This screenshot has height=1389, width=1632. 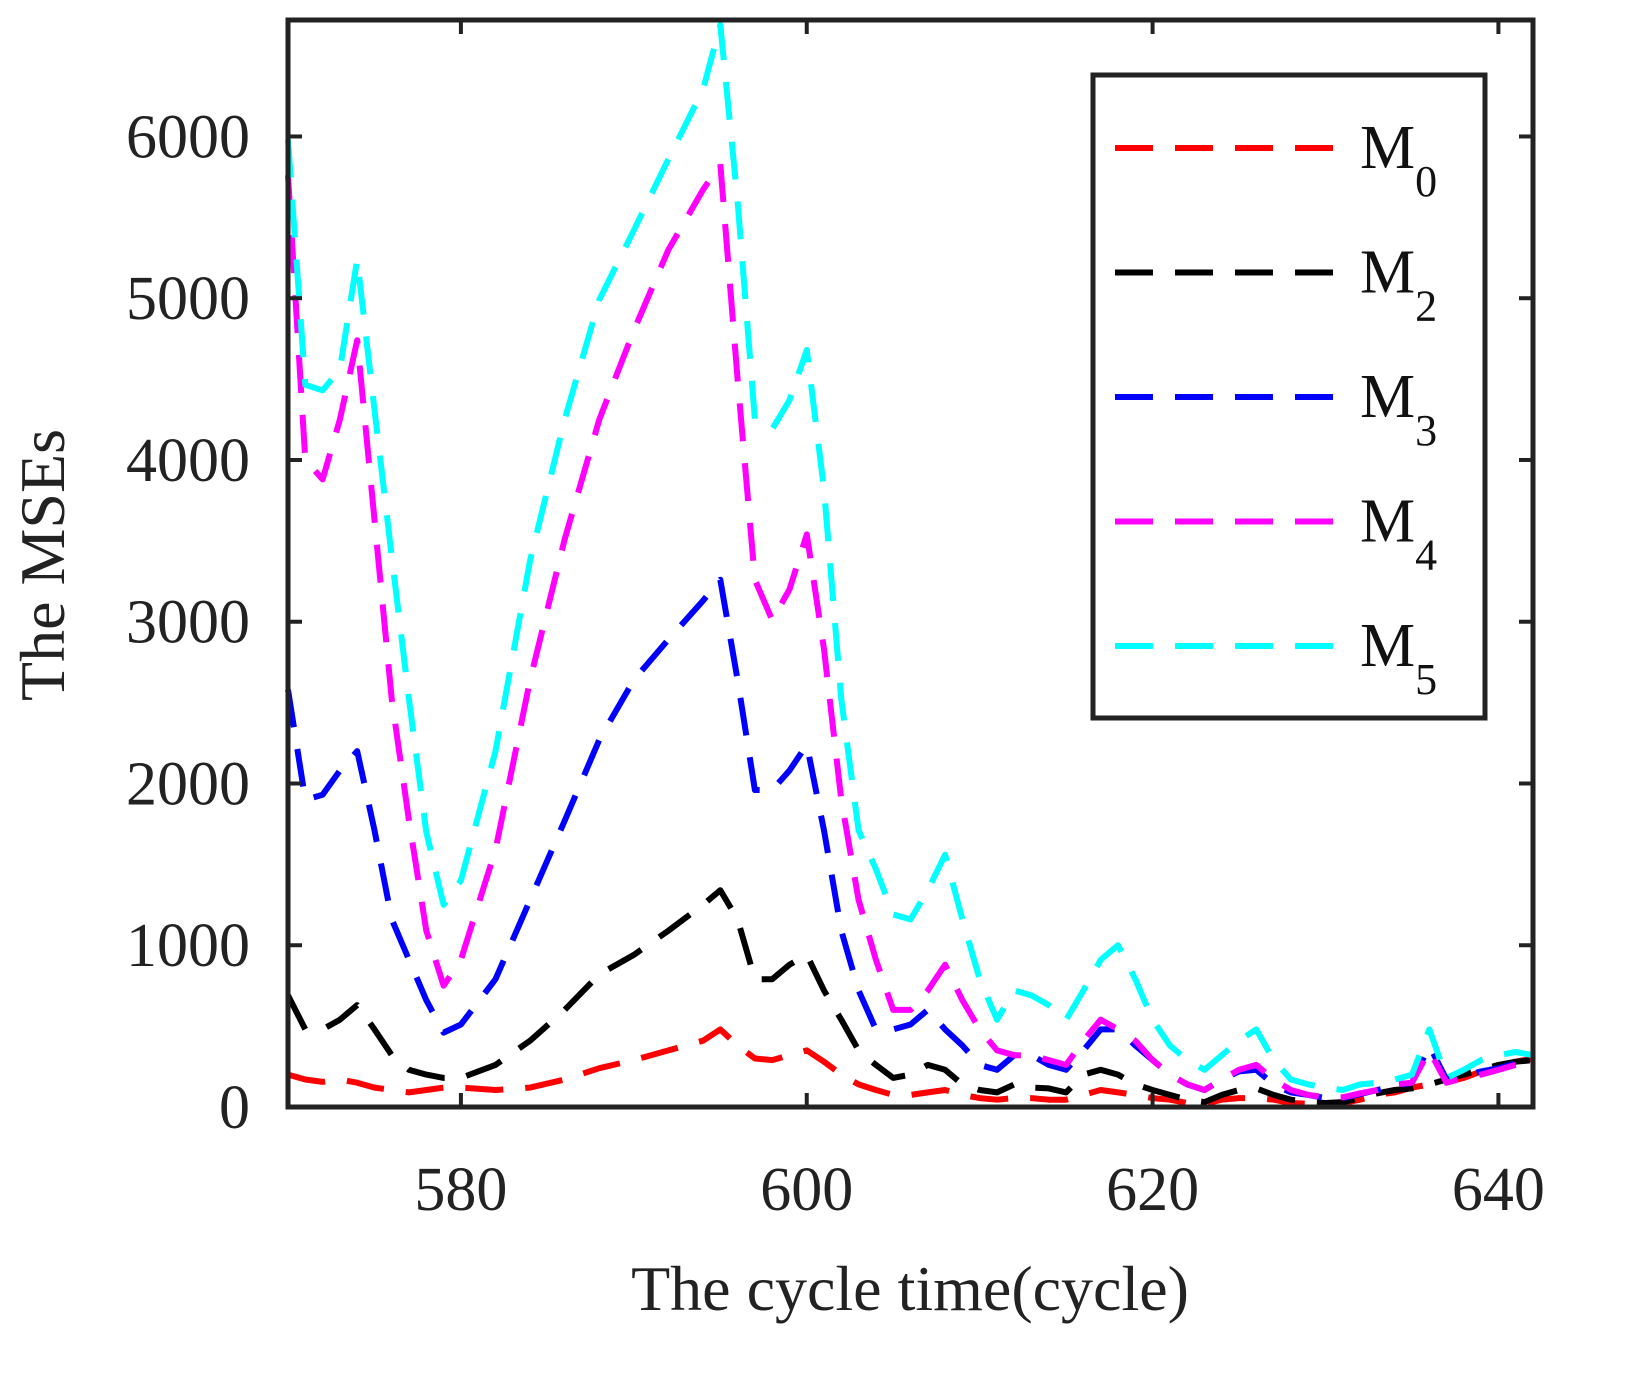 What do you see at coordinates (1398, 160) in the screenshot?
I see `legend-label: M0` at bounding box center [1398, 160].